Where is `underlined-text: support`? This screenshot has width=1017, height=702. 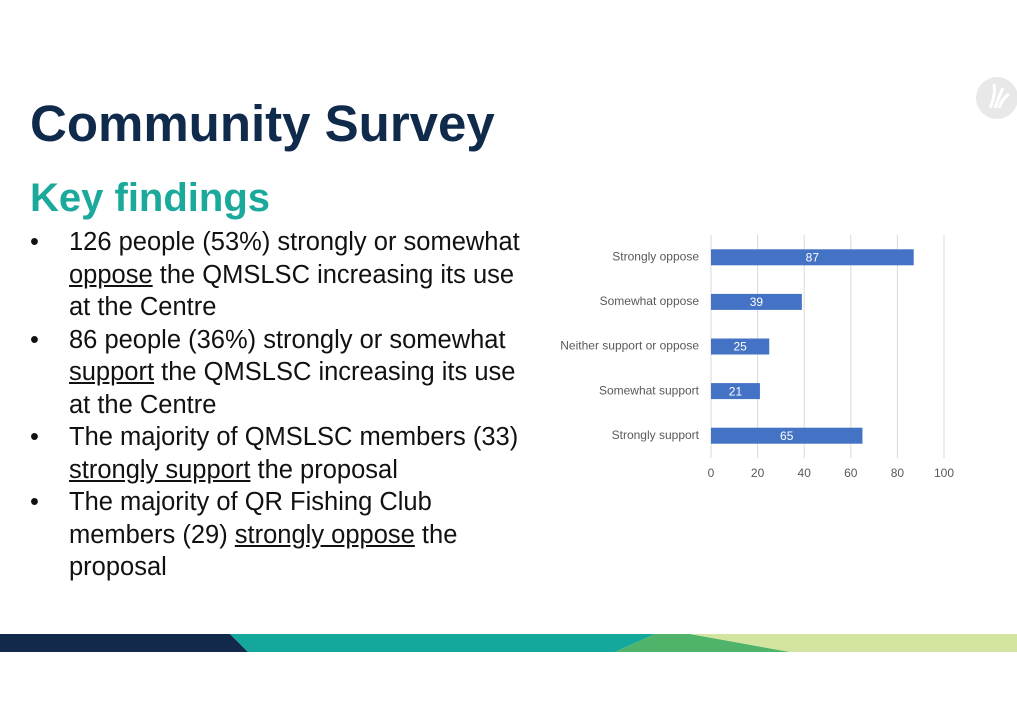 underlined-text: support is located at coordinates (112, 372).